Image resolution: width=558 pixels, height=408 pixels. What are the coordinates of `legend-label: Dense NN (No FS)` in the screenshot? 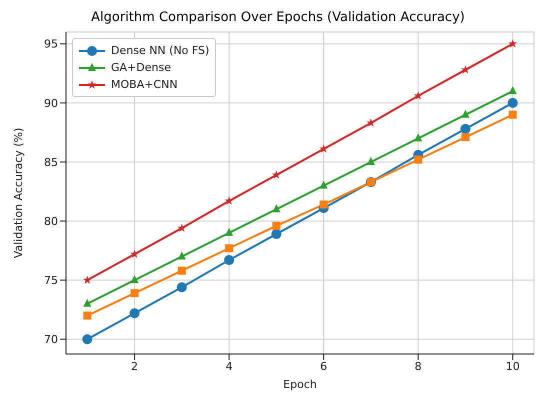 It's located at (160, 50).